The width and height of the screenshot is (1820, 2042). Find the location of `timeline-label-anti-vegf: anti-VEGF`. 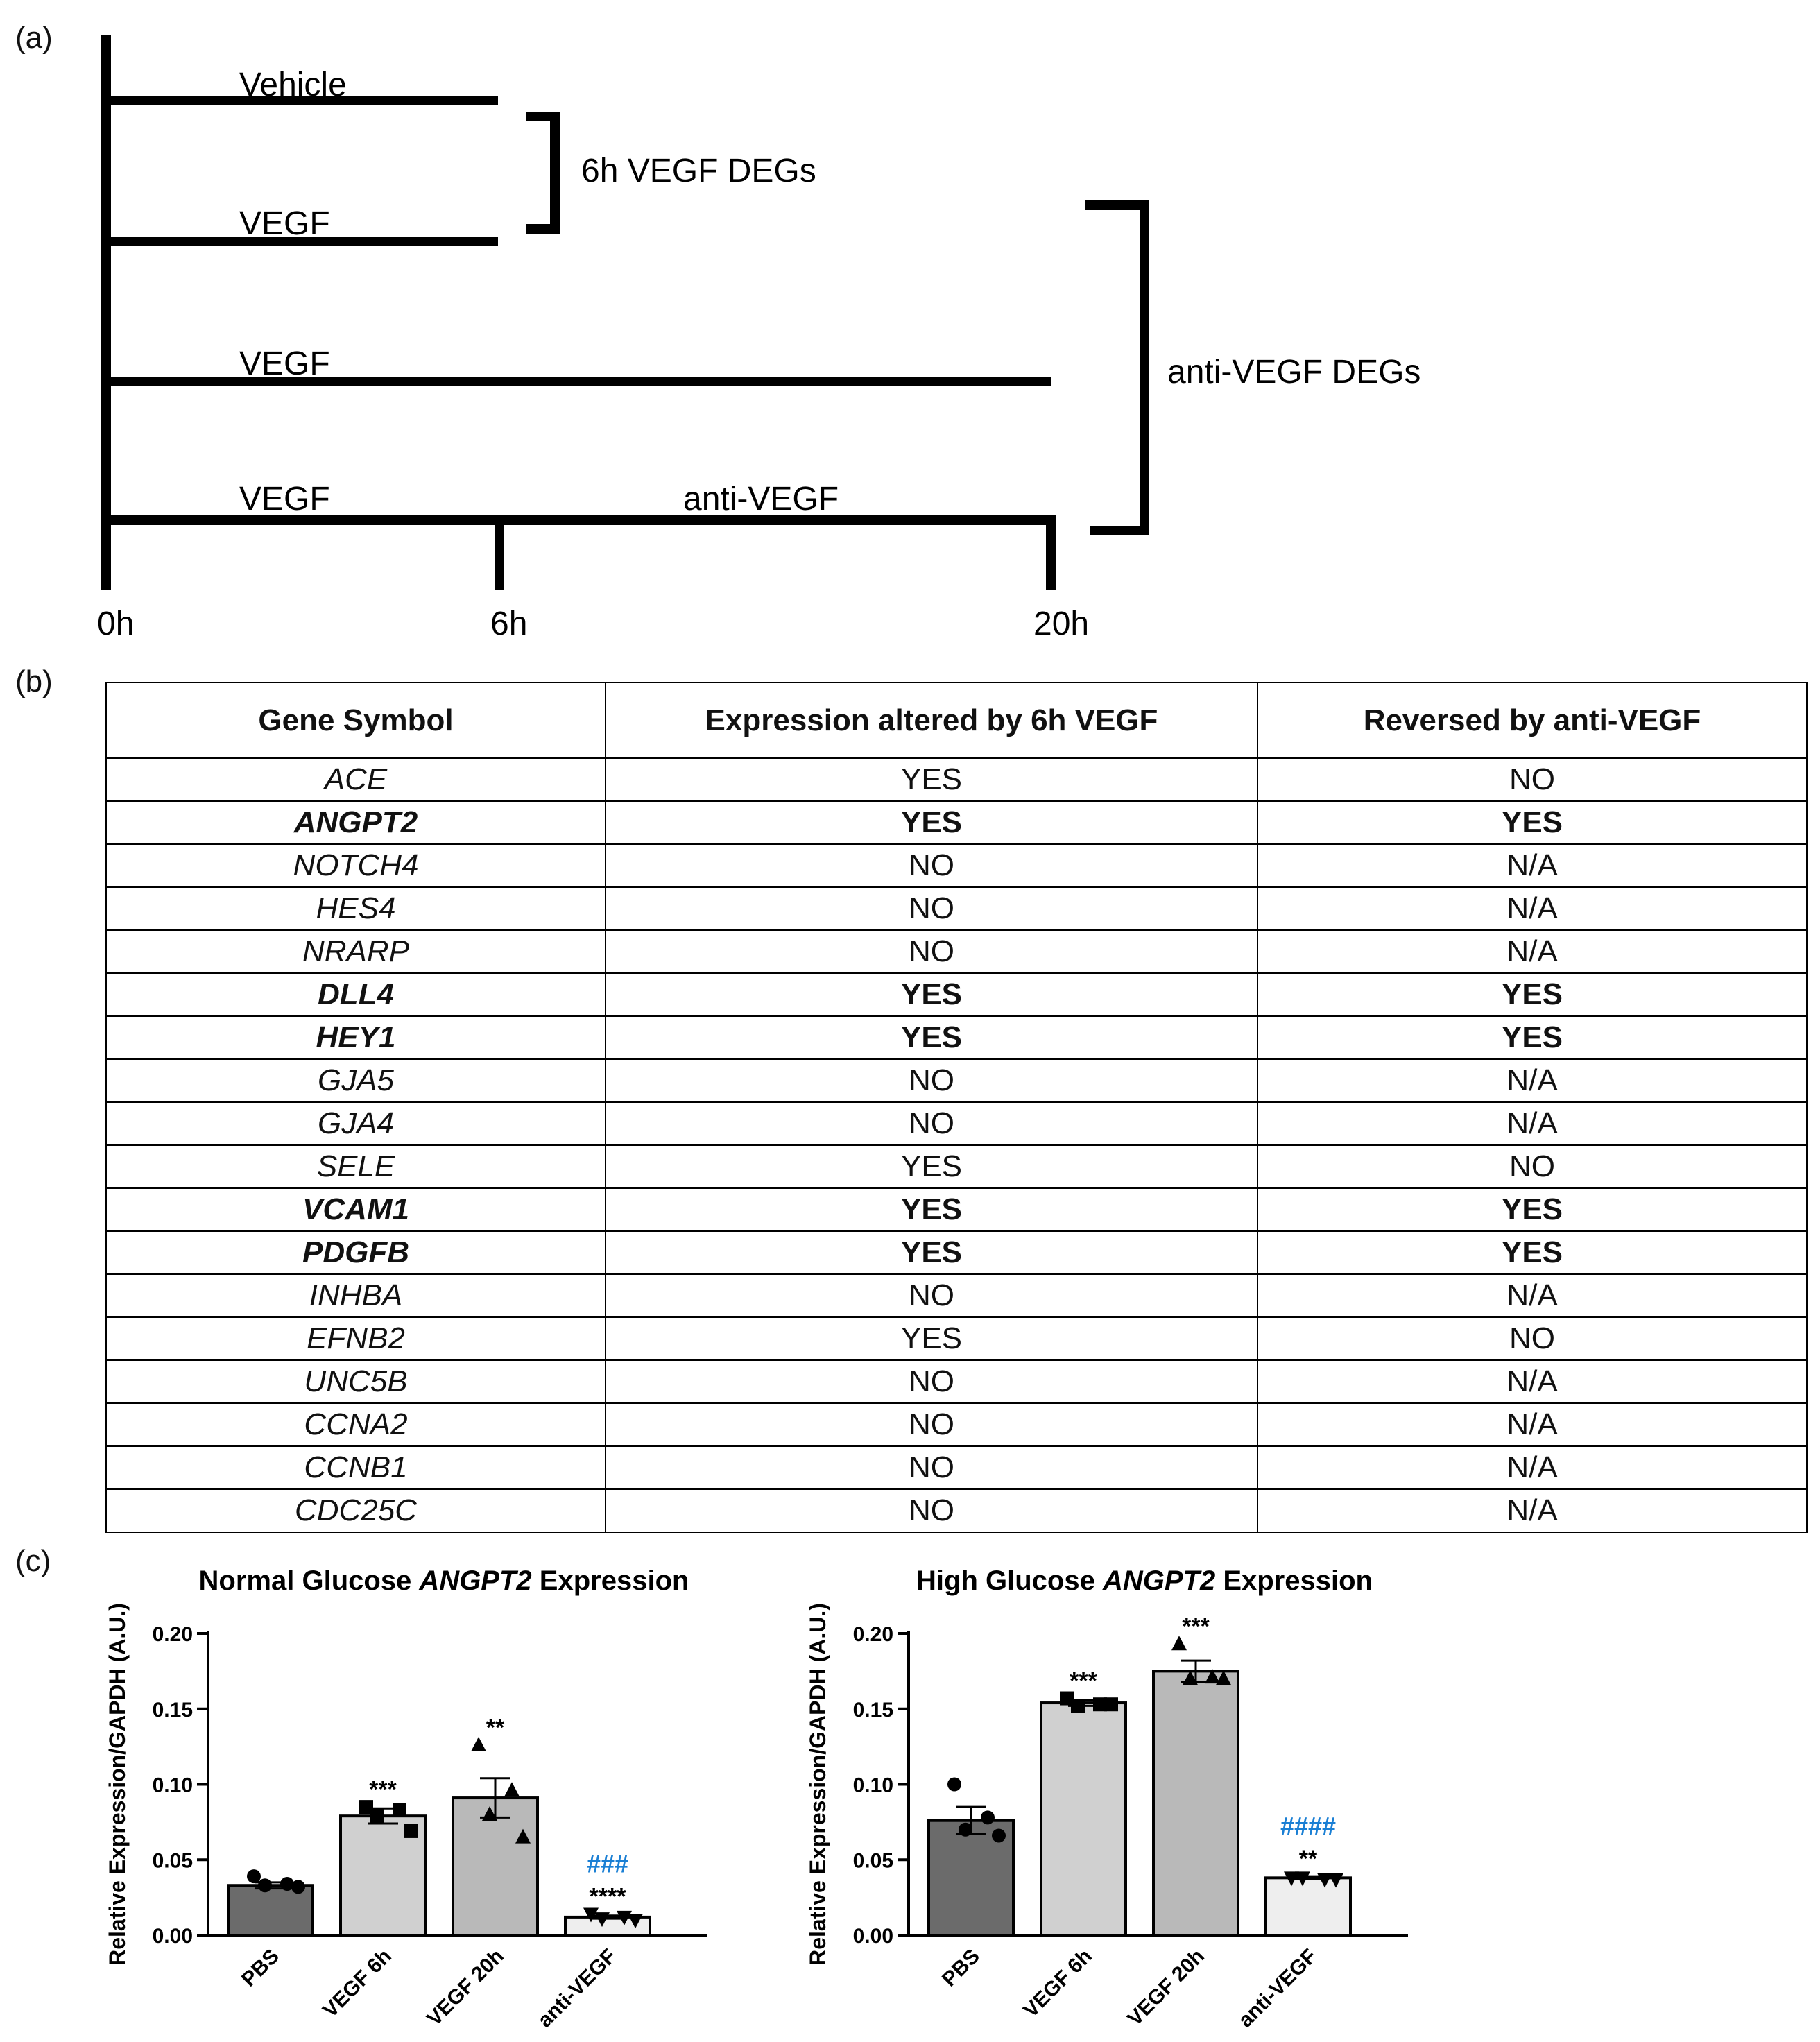

timeline-label-anti-vegf: anti-VEGF is located at coordinates (761, 499).